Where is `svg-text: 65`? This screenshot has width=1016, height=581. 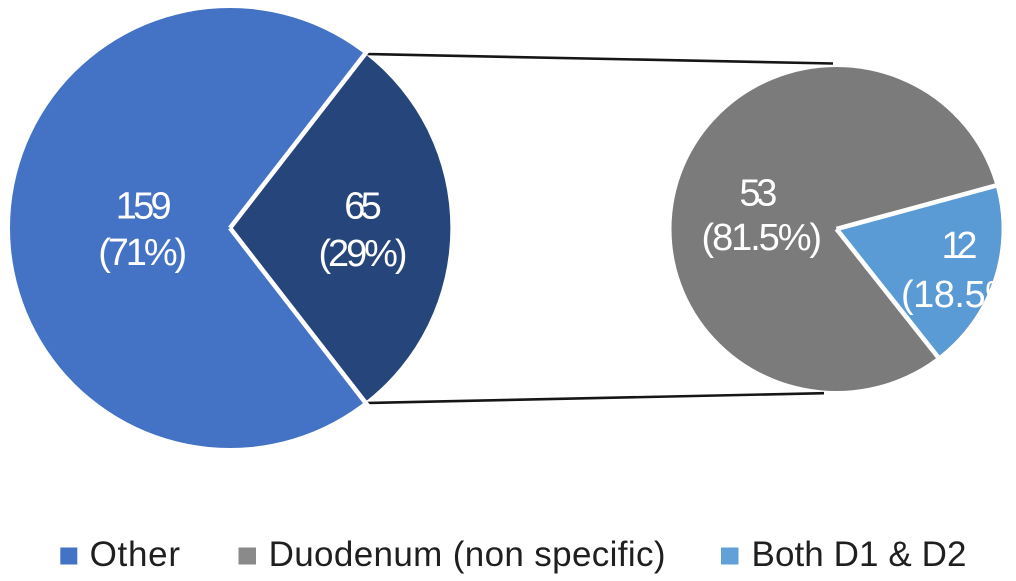
svg-text: 65 is located at coordinates (363, 207).